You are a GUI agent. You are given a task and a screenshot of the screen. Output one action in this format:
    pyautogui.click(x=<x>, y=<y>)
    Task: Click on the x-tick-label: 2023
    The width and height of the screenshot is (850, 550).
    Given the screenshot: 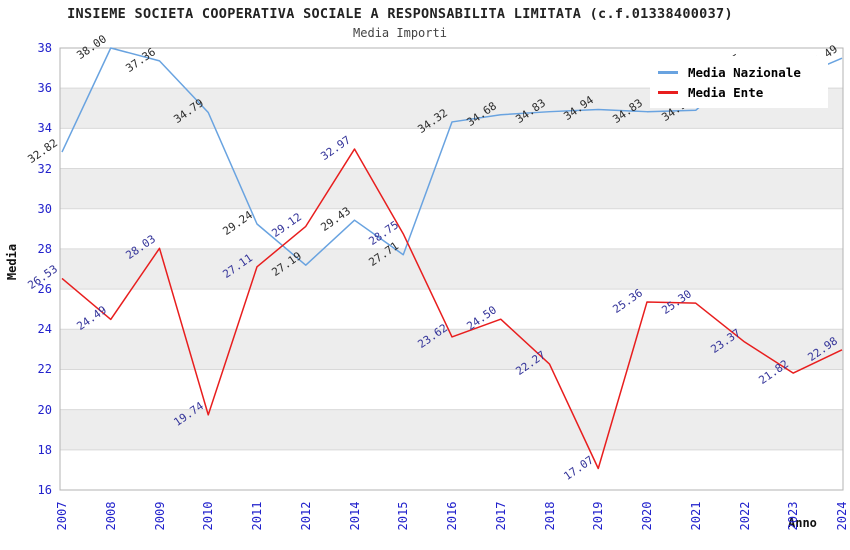 What is the action you would take?
    pyautogui.click(x=793, y=516)
    